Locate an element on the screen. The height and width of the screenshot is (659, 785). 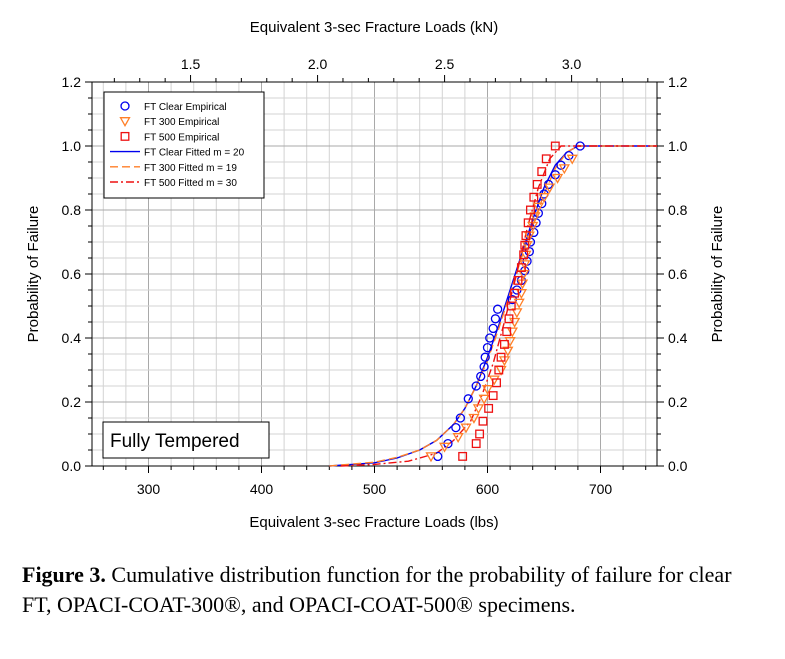
legend-label: FT 300 Empirical is located at coordinates (181, 122).